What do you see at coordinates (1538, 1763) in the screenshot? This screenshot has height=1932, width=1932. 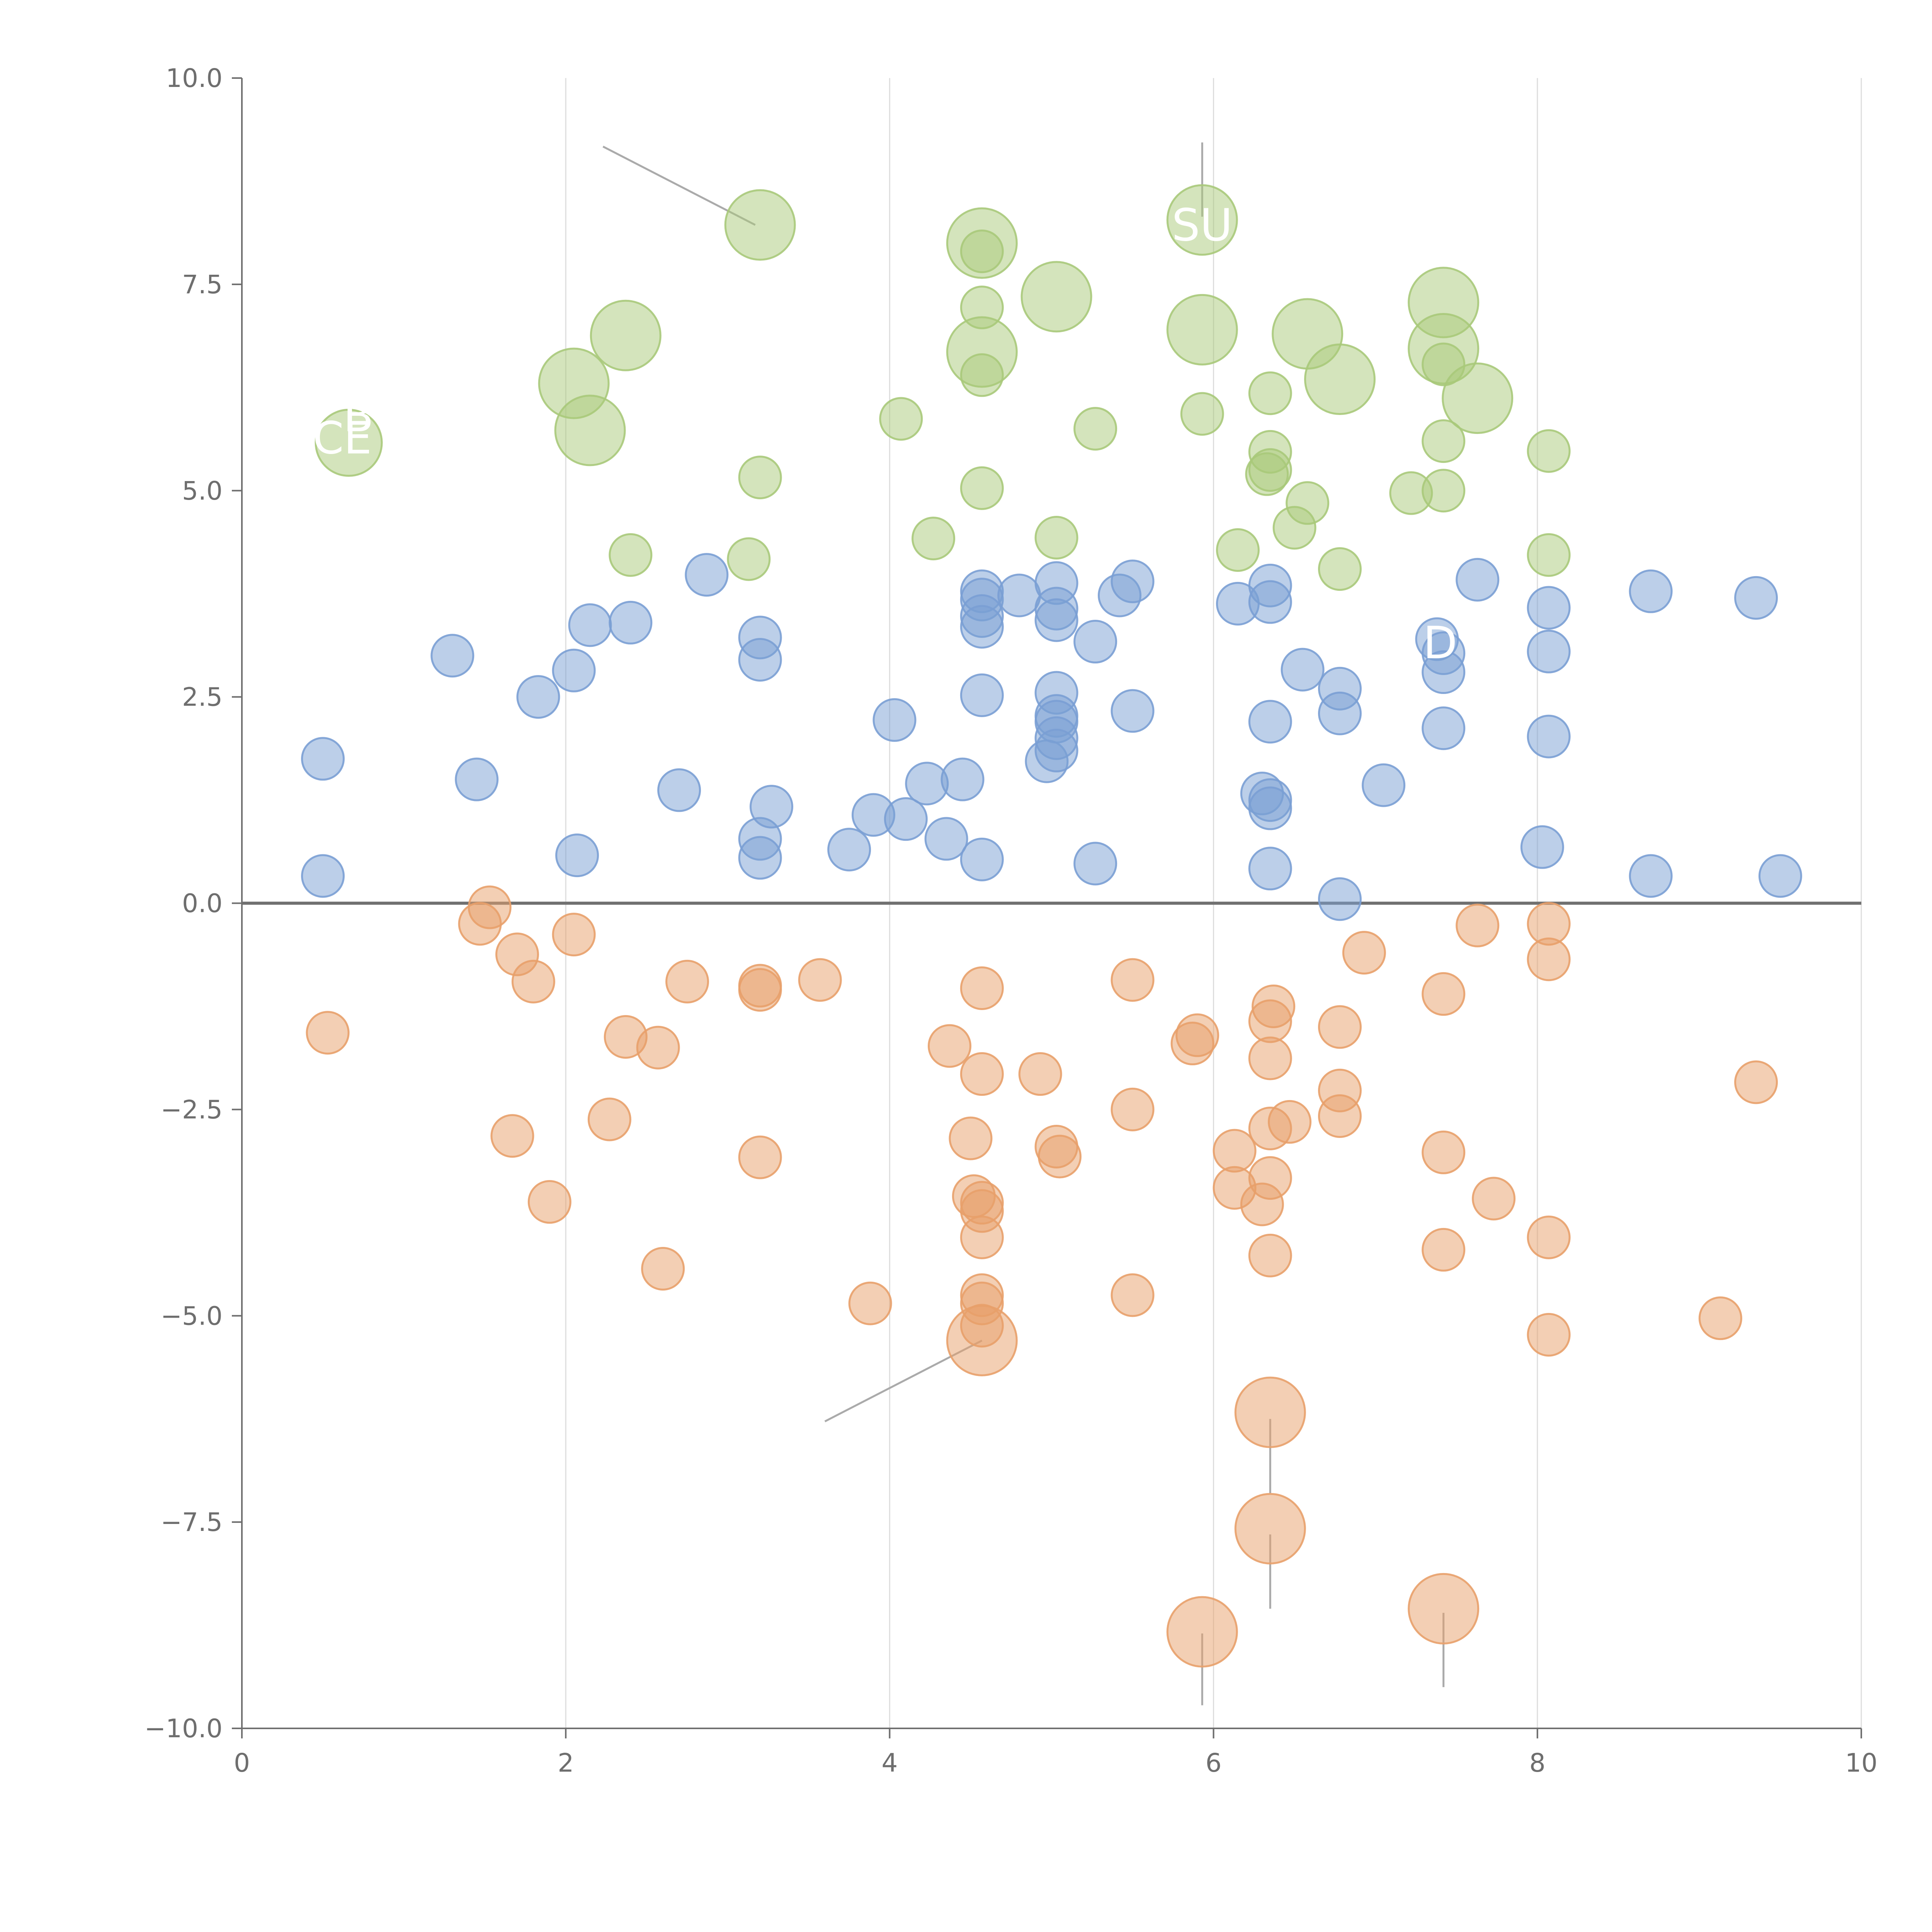 I see `x-tick-label: 8` at bounding box center [1538, 1763].